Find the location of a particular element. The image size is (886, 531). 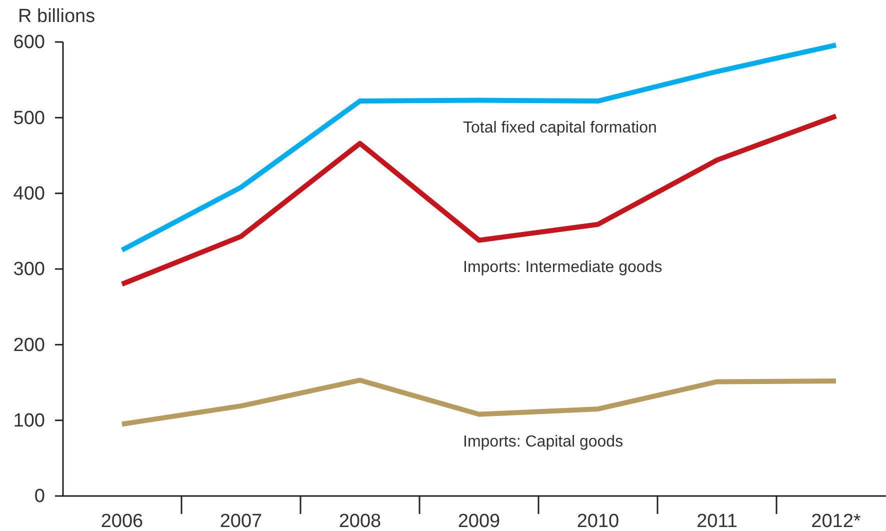

x-tick-label: 2006 is located at coordinates (122, 521).